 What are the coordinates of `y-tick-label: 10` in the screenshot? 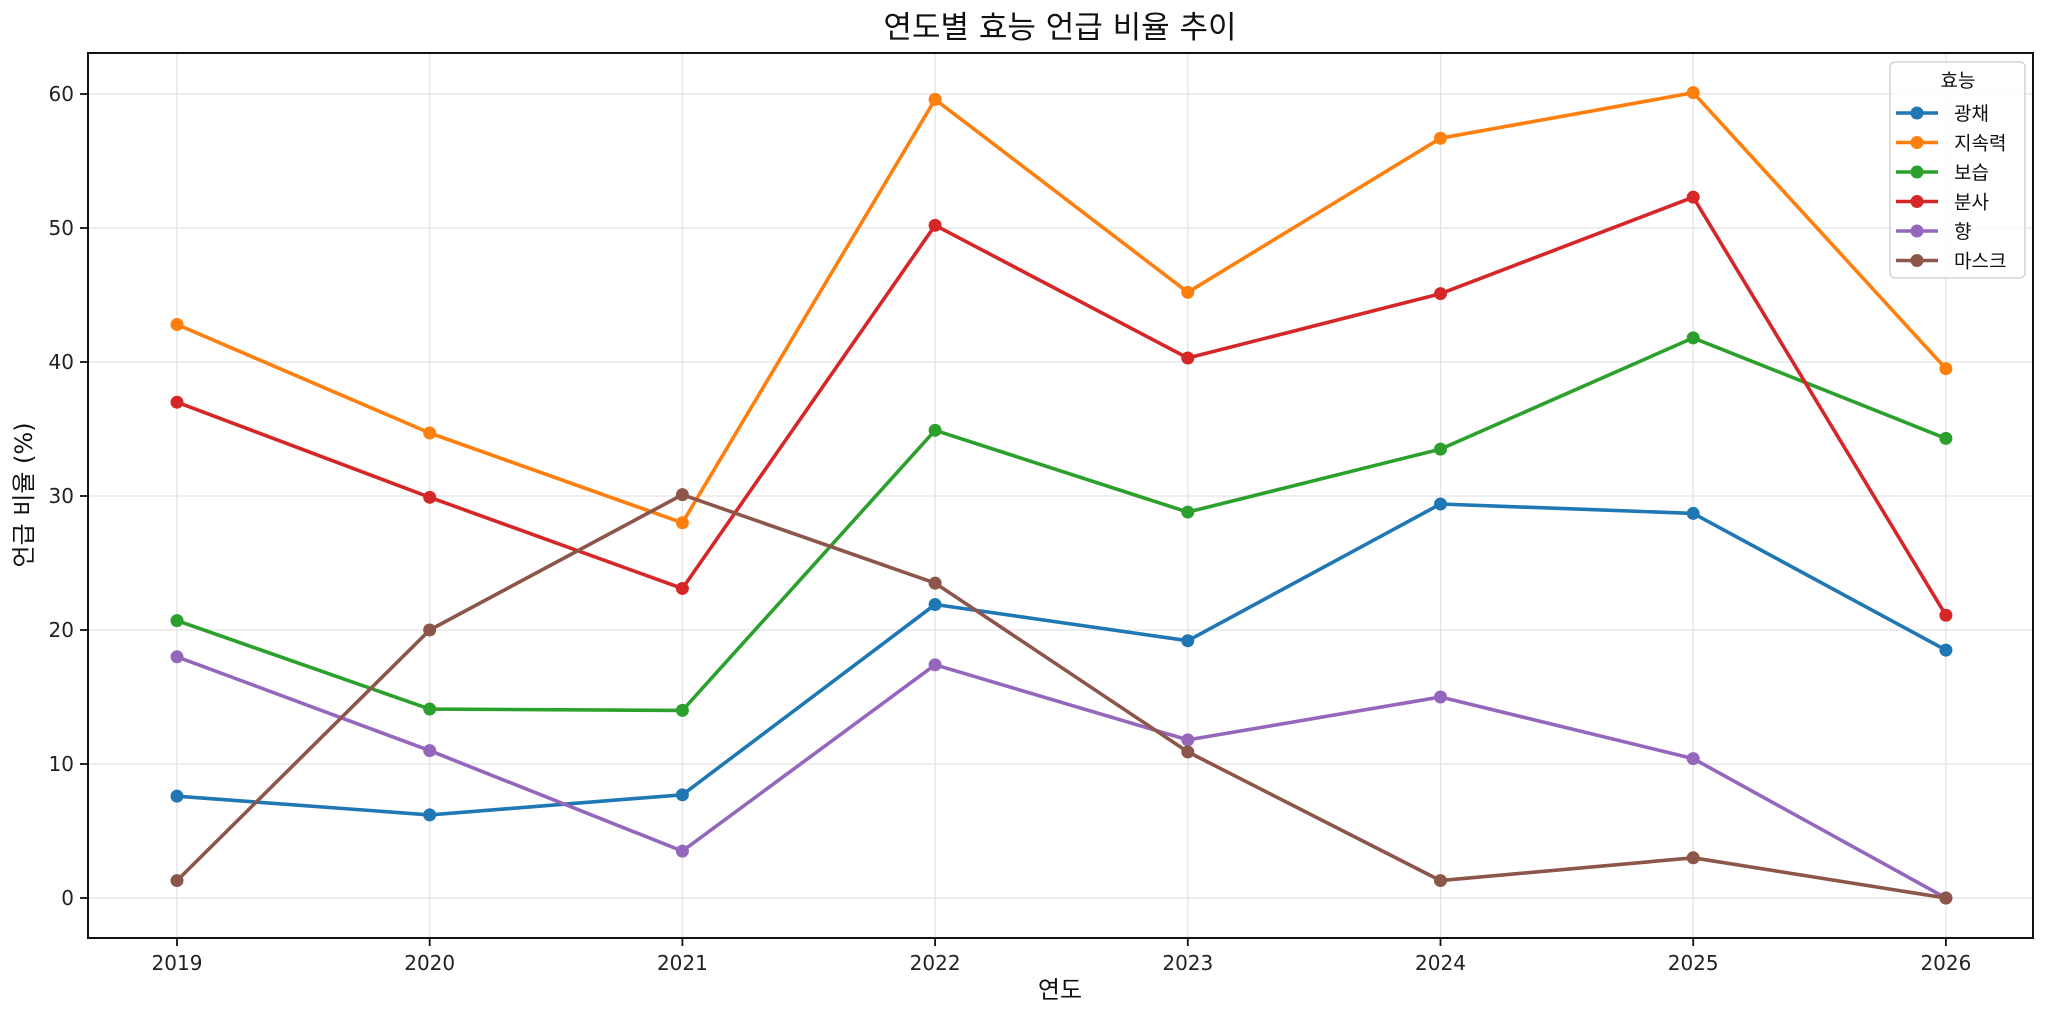 It's located at (61, 764).